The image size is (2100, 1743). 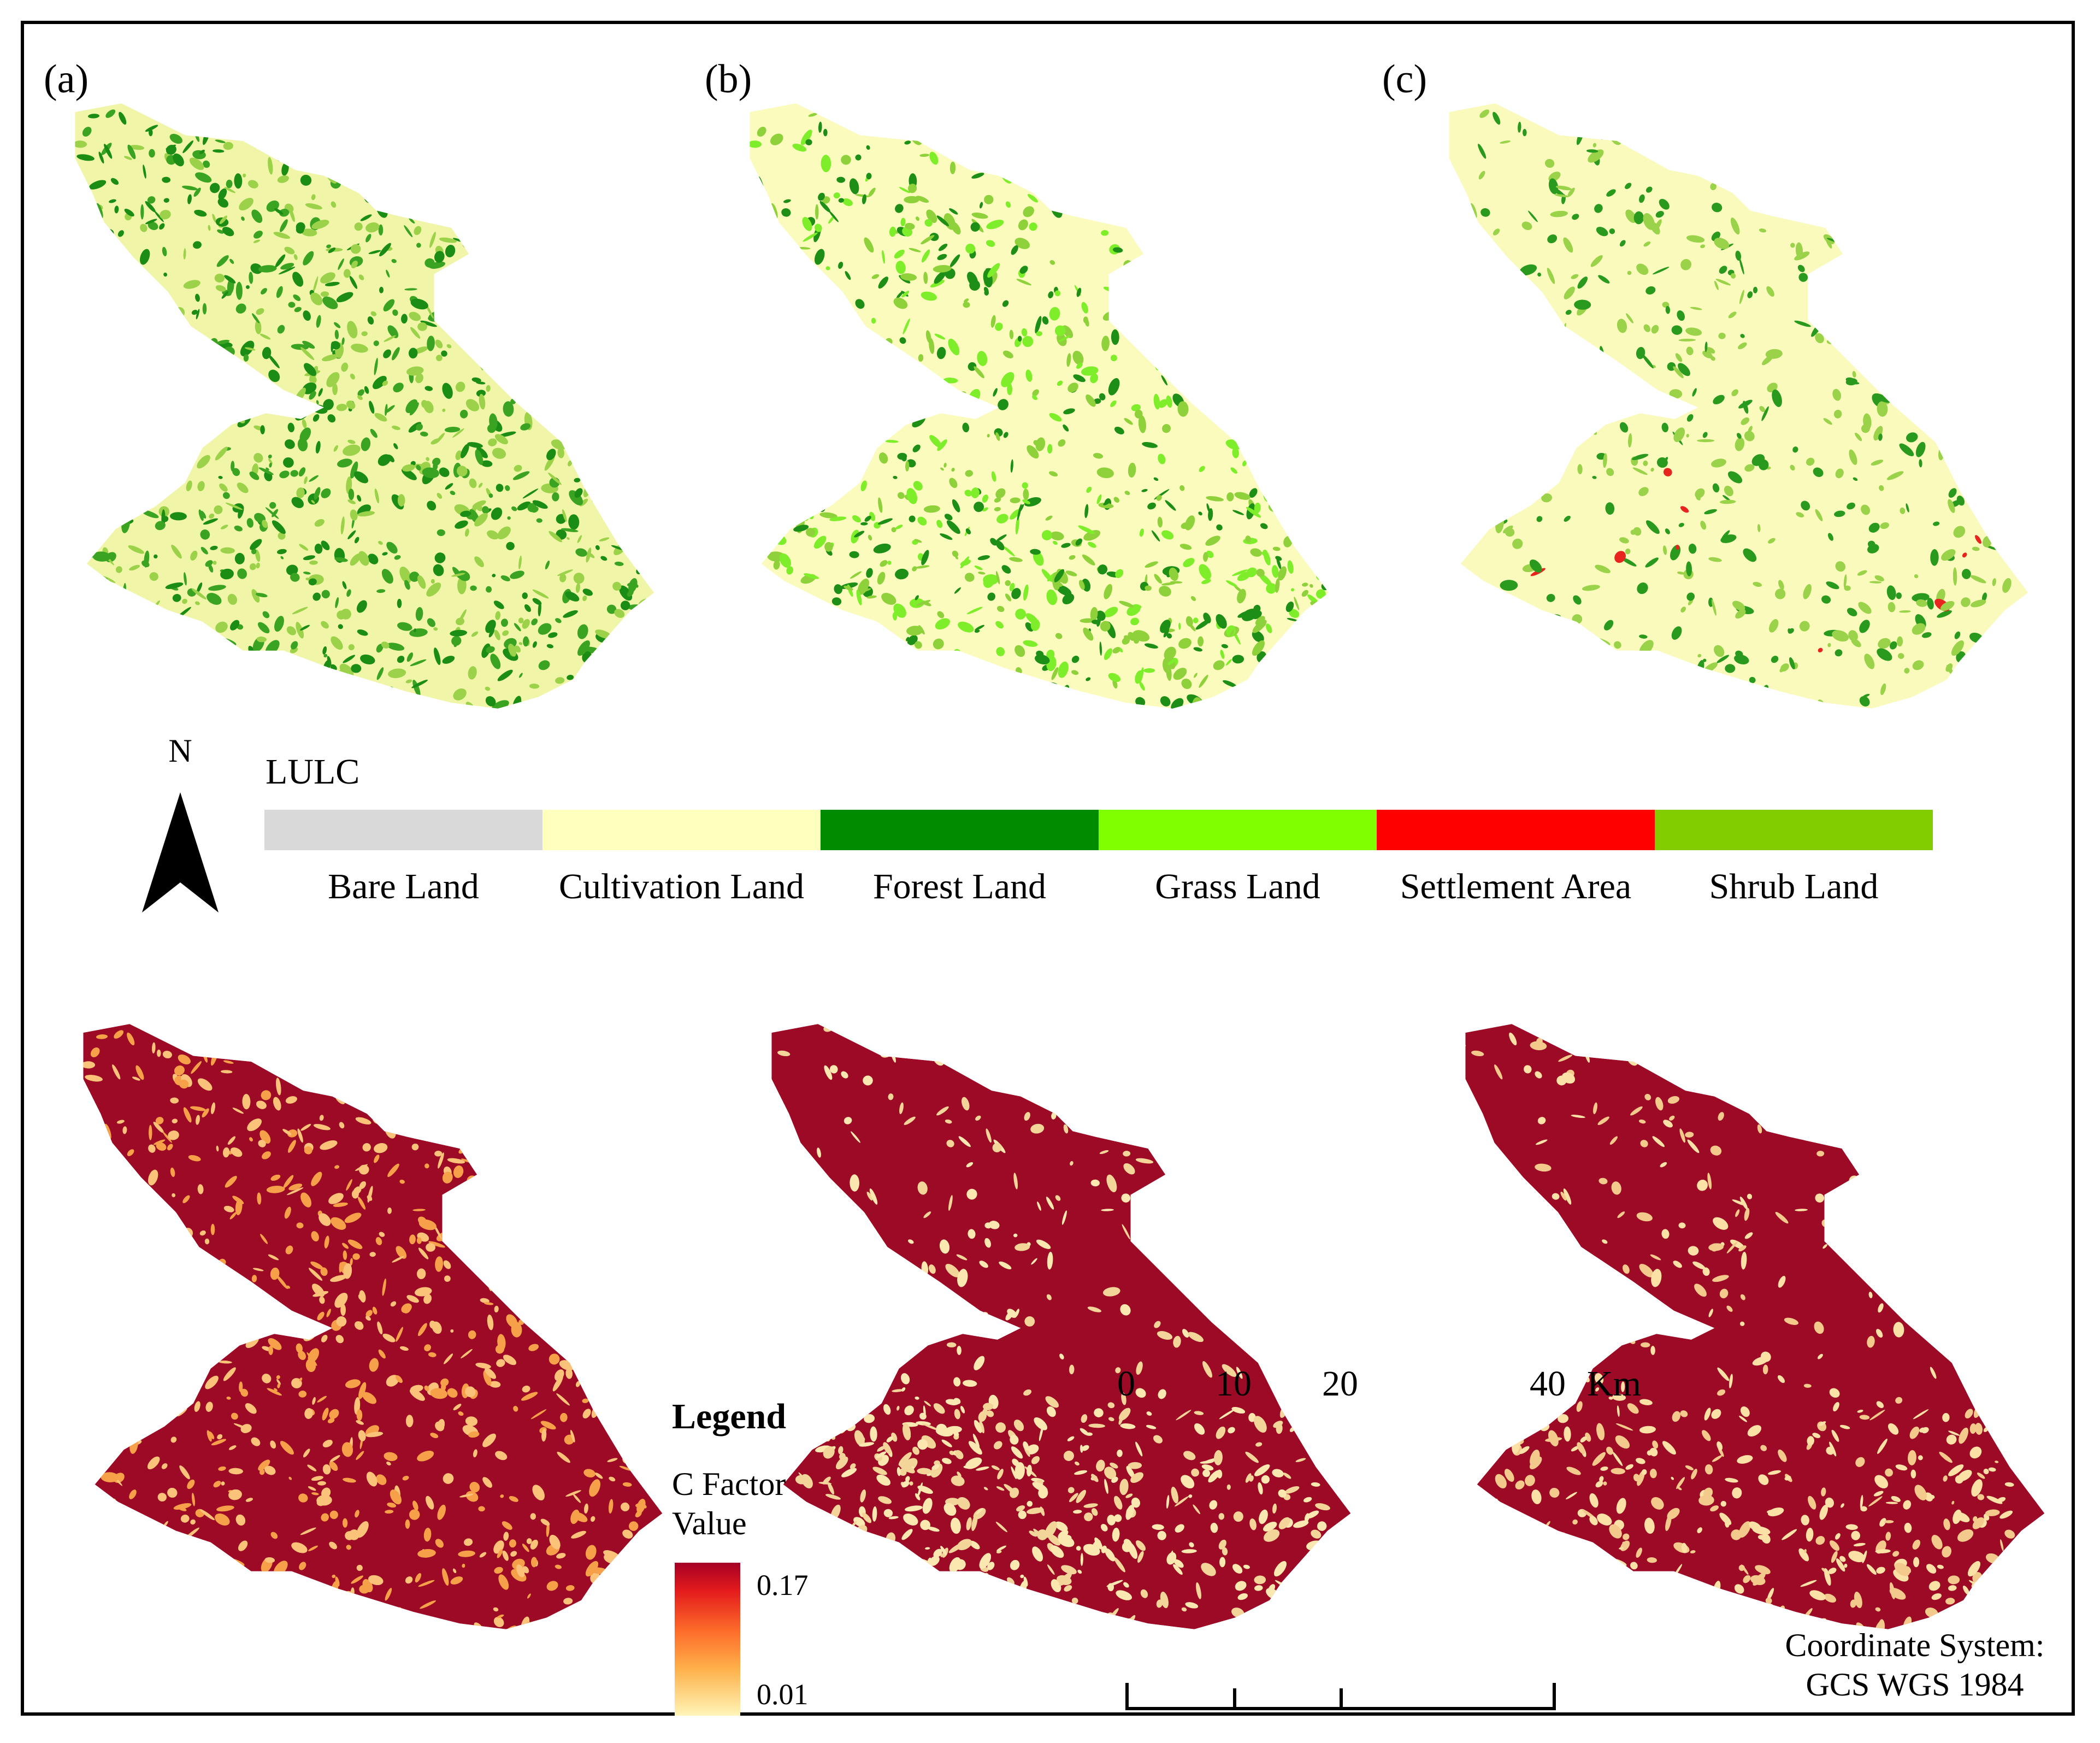 I want to click on c-factor-color-ramp, so click(x=707, y=1639).